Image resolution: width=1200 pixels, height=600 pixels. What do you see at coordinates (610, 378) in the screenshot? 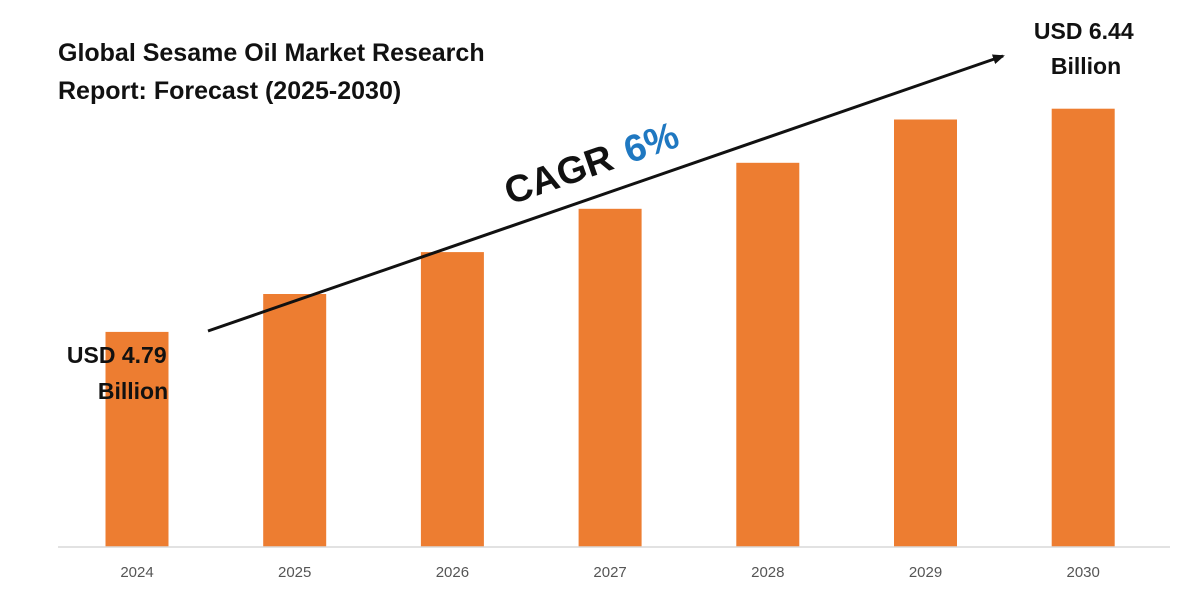
I see `bar-2027` at bounding box center [610, 378].